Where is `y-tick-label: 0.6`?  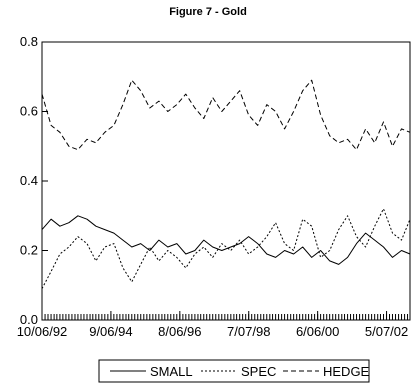 y-tick-label: 0.6 is located at coordinates (29, 111).